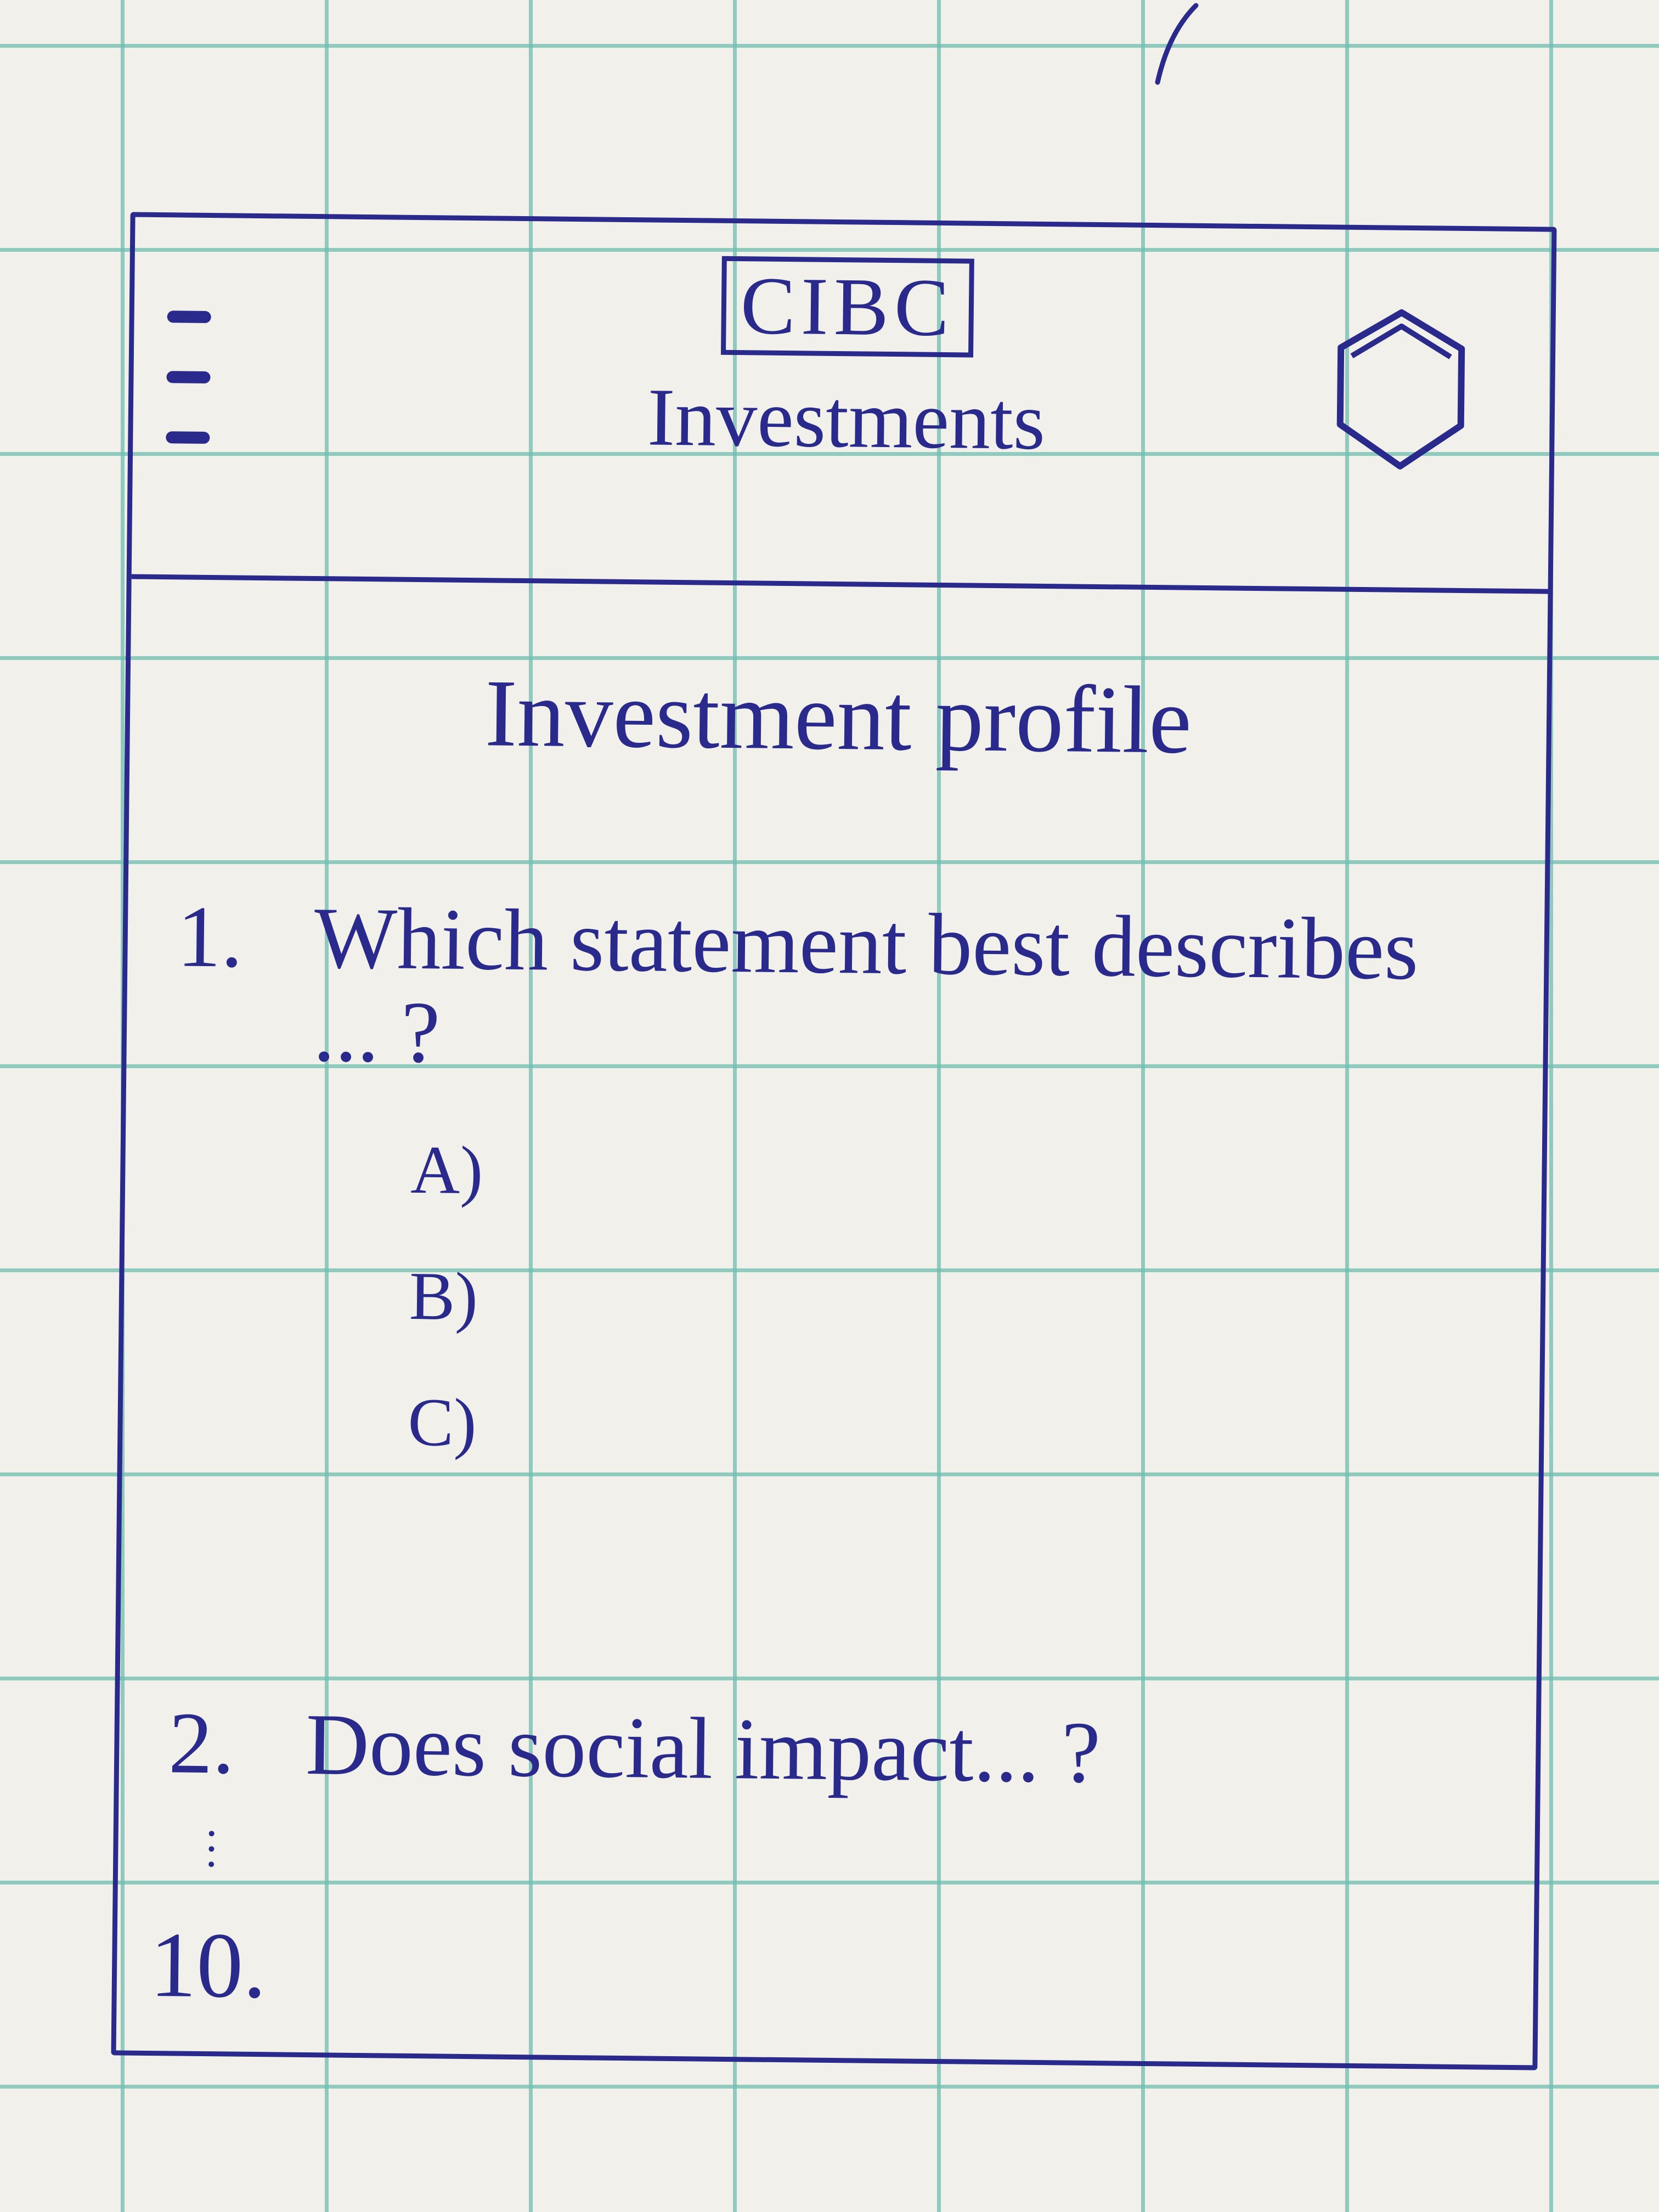  Describe the element at coordinates (838, 716) in the screenshot. I see `page-title: Investment profile` at that location.